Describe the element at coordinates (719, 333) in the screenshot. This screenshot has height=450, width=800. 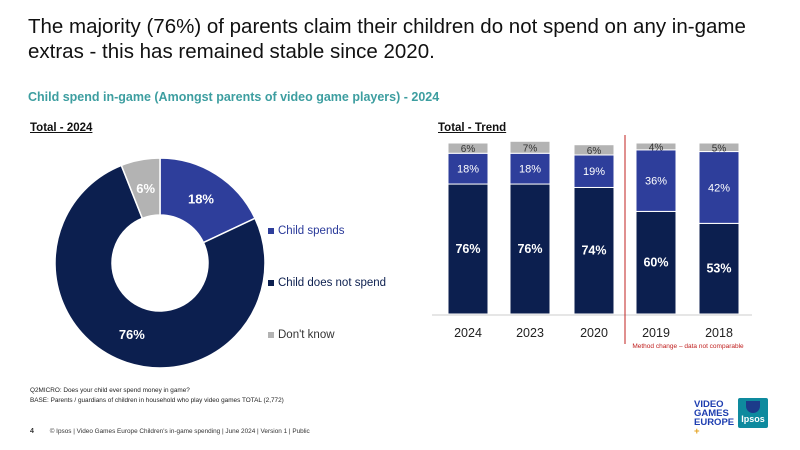
I see `x-tick-label: 2018` at that location.